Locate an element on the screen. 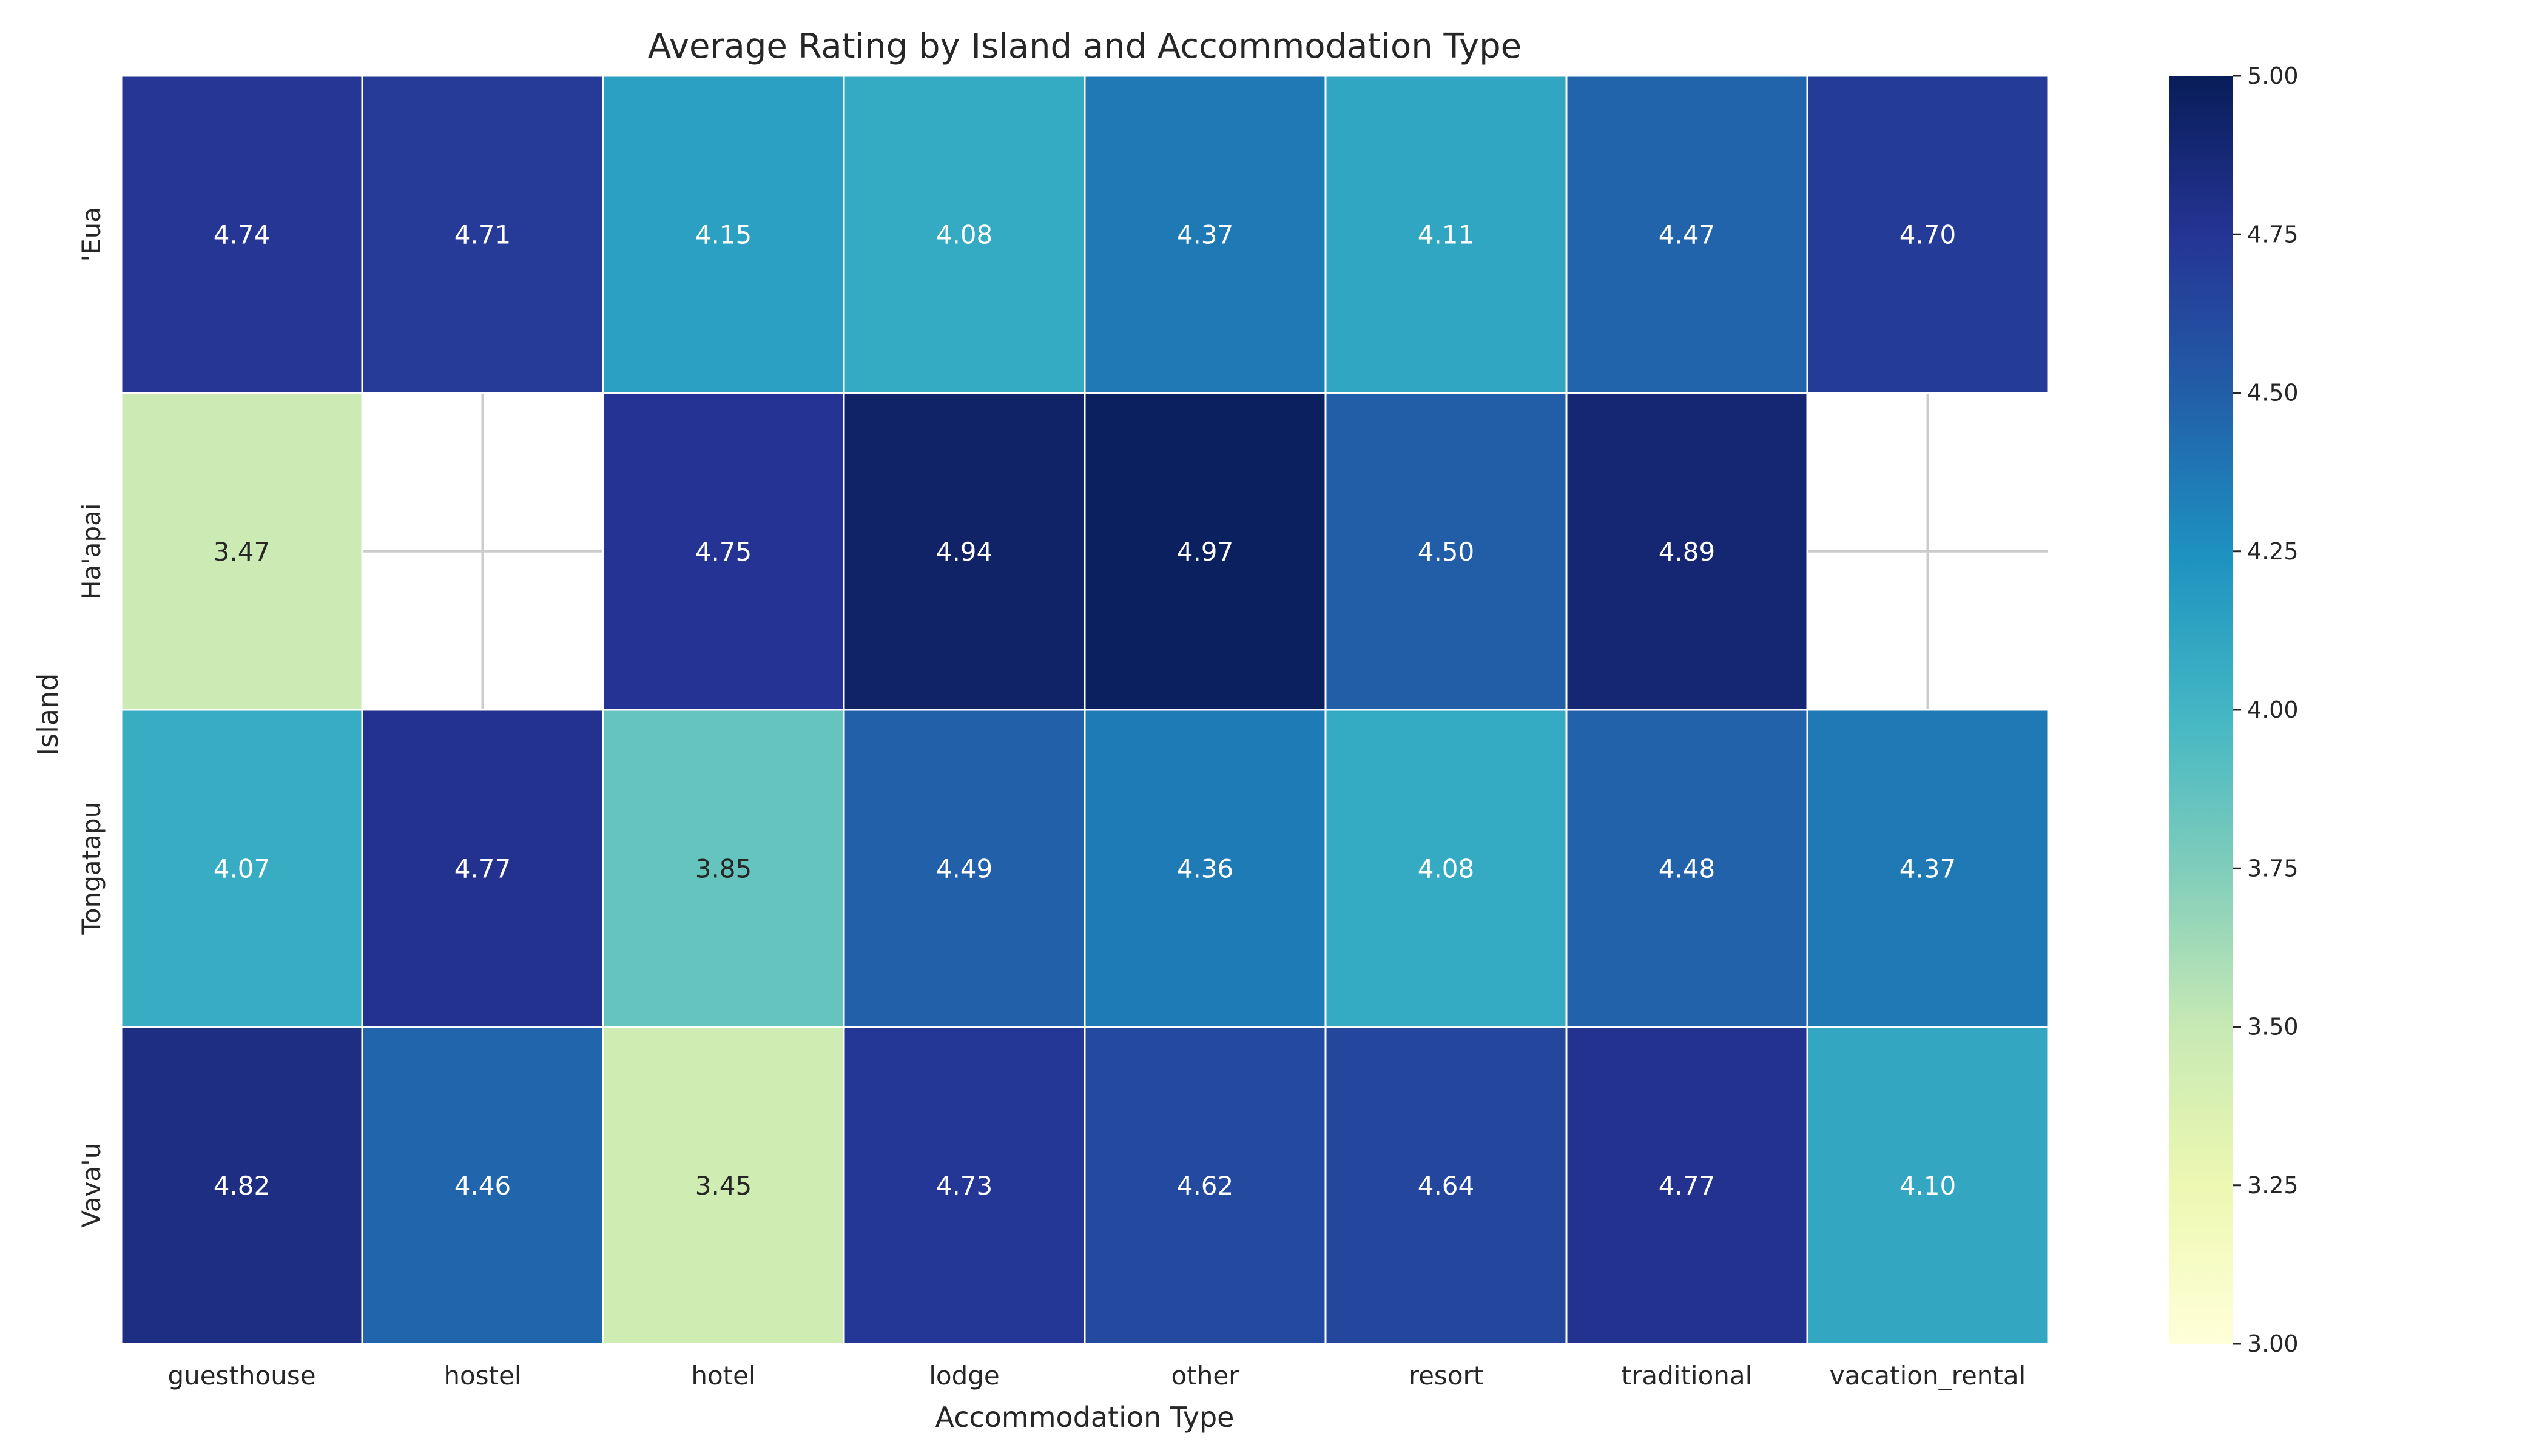 The image size is (2548, 1456). x-tick-label: traditional is located at coordinates (1687, 1375).